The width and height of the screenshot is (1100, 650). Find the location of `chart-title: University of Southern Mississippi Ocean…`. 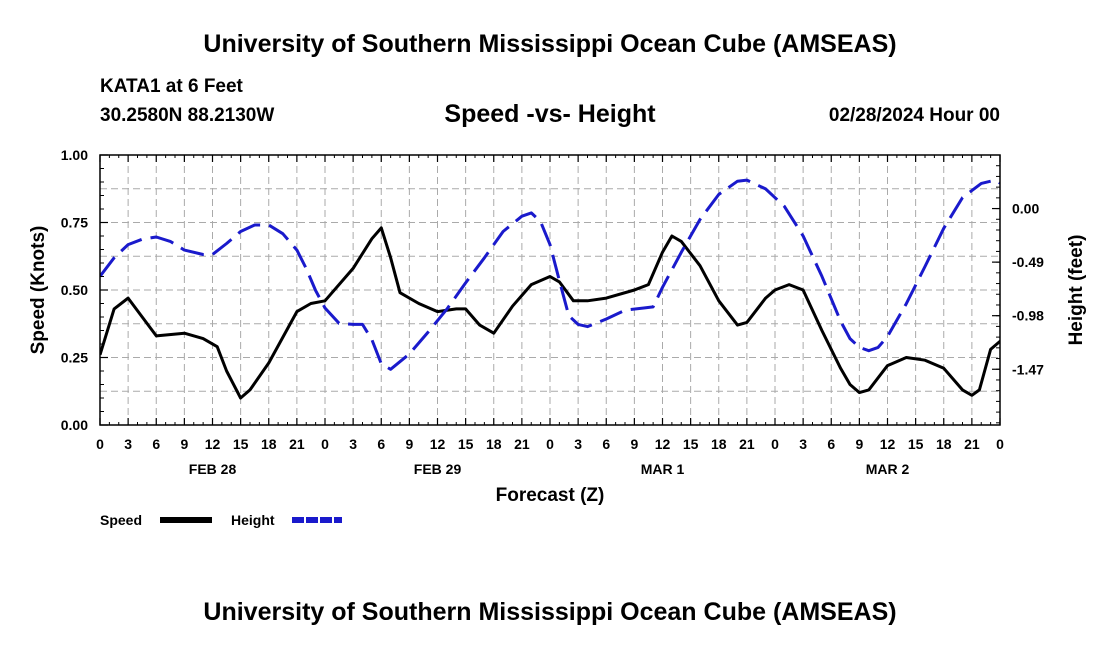

chart-title: University of Southern Mississippi Ocean… is located at coordinates (550, 44).